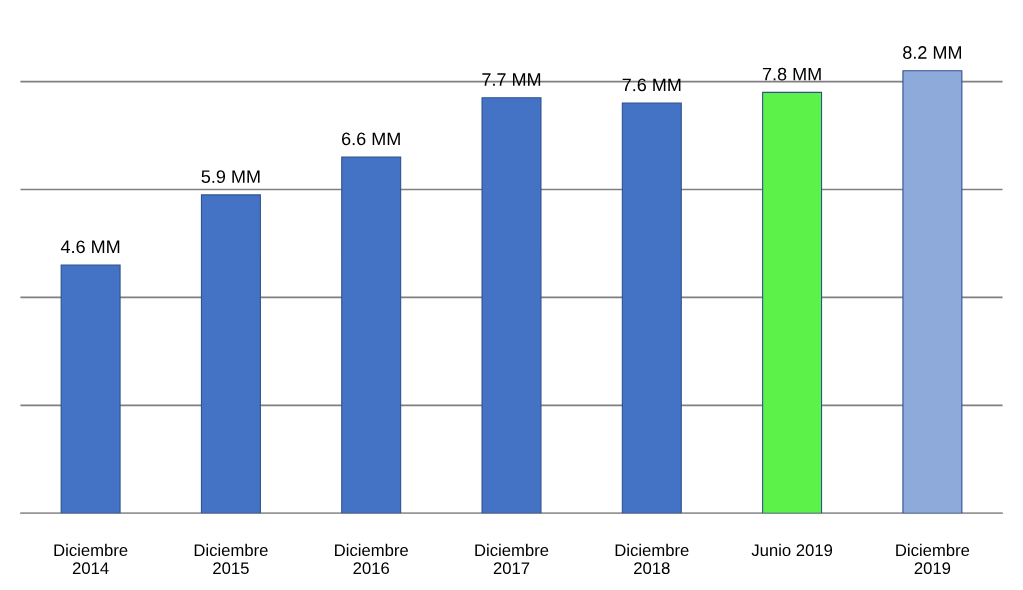 The width and height of the screenshot is (1023, 590). I want to click on data-label: 7.8 MM, so click(791, 74).